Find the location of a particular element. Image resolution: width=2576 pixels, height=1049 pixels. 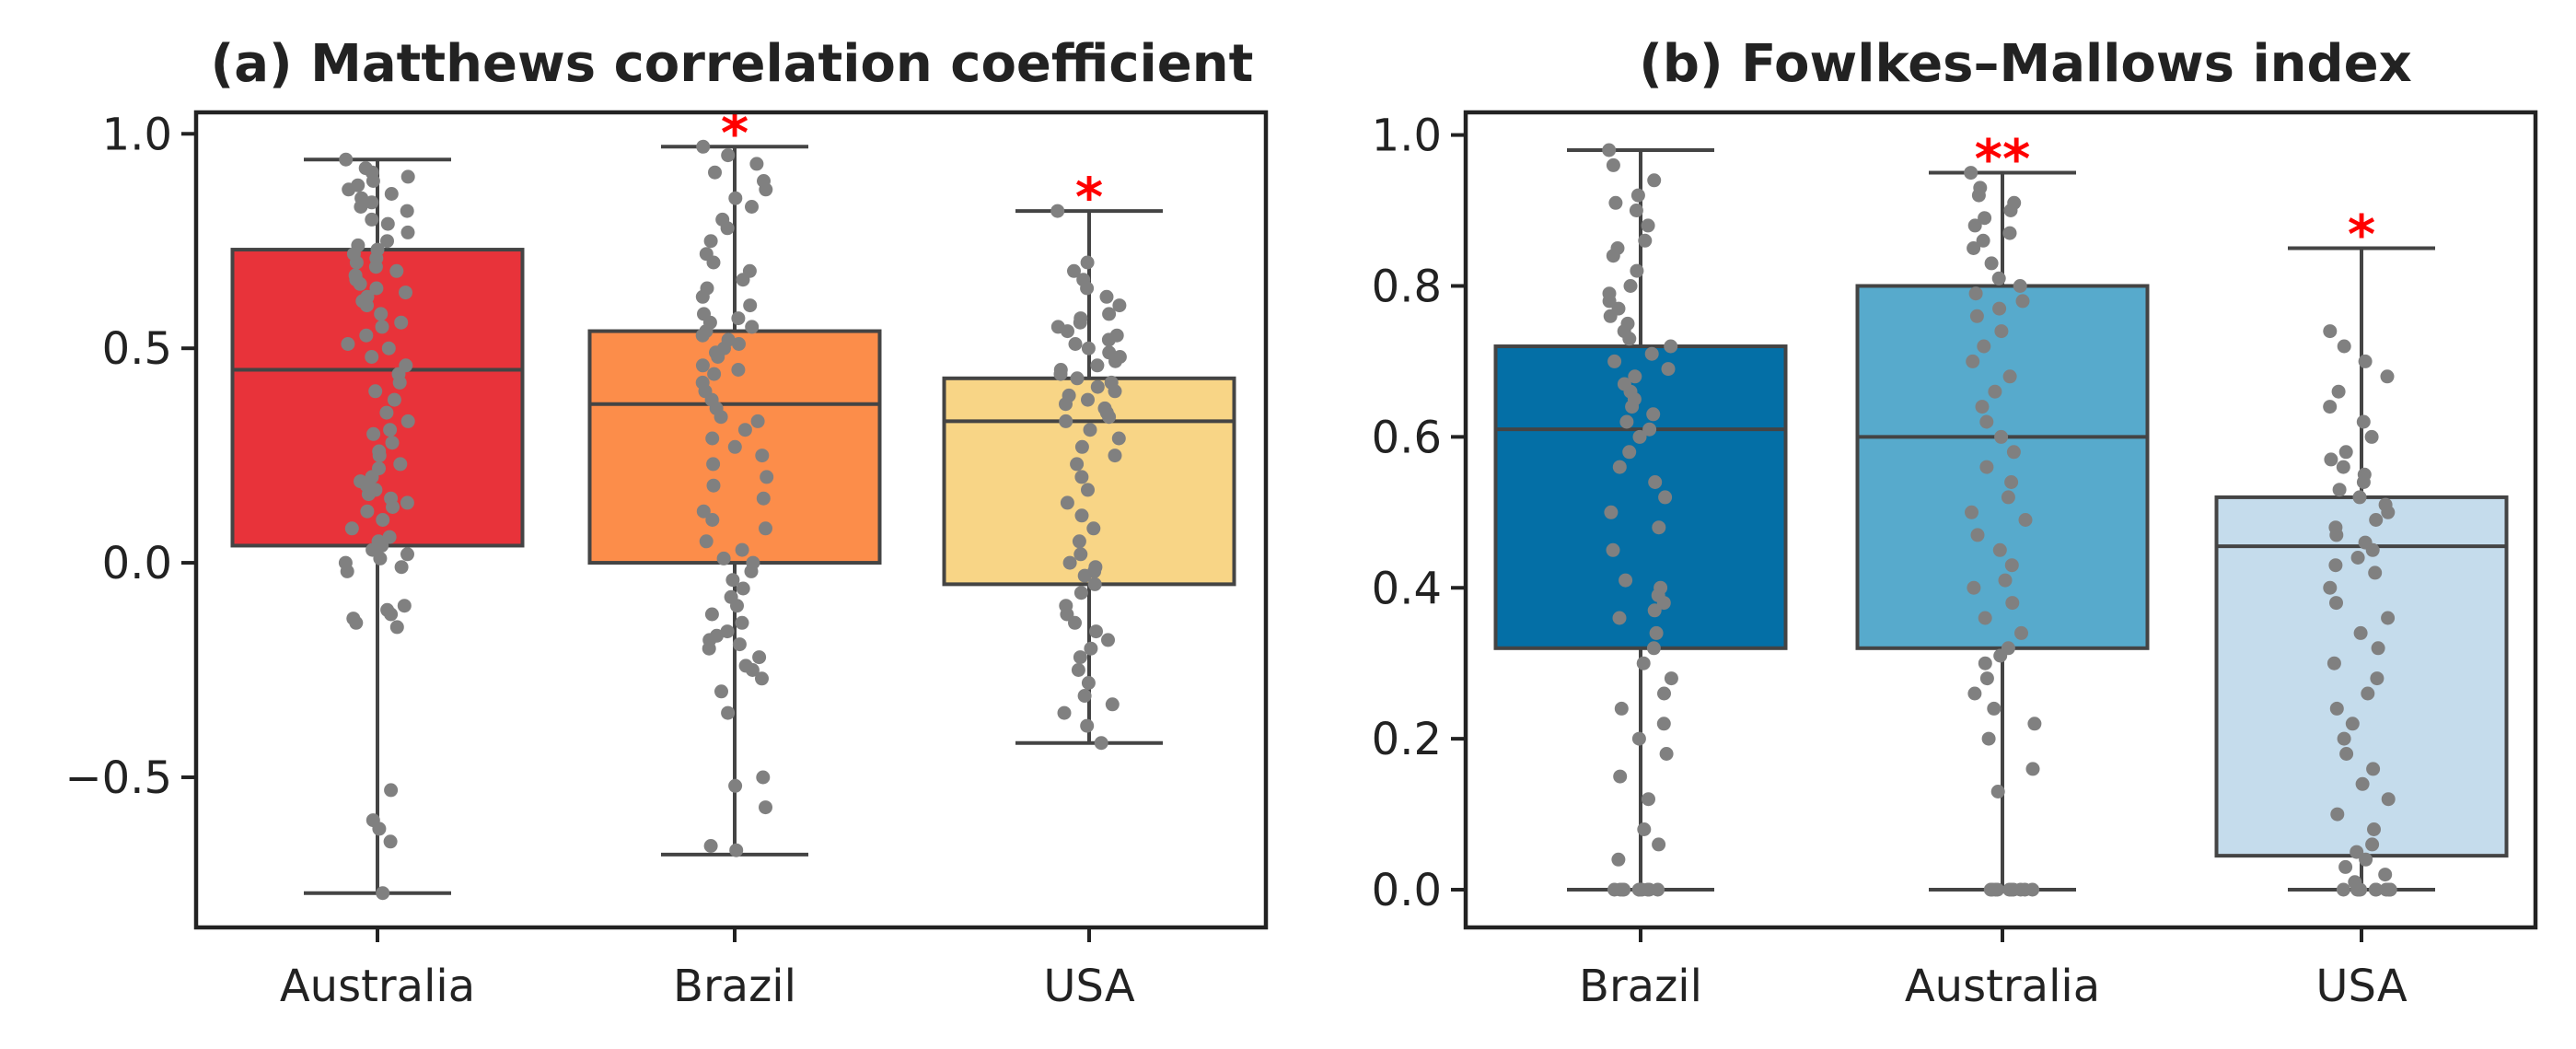

significance-marker: * is located at coordinates (2361, 235).